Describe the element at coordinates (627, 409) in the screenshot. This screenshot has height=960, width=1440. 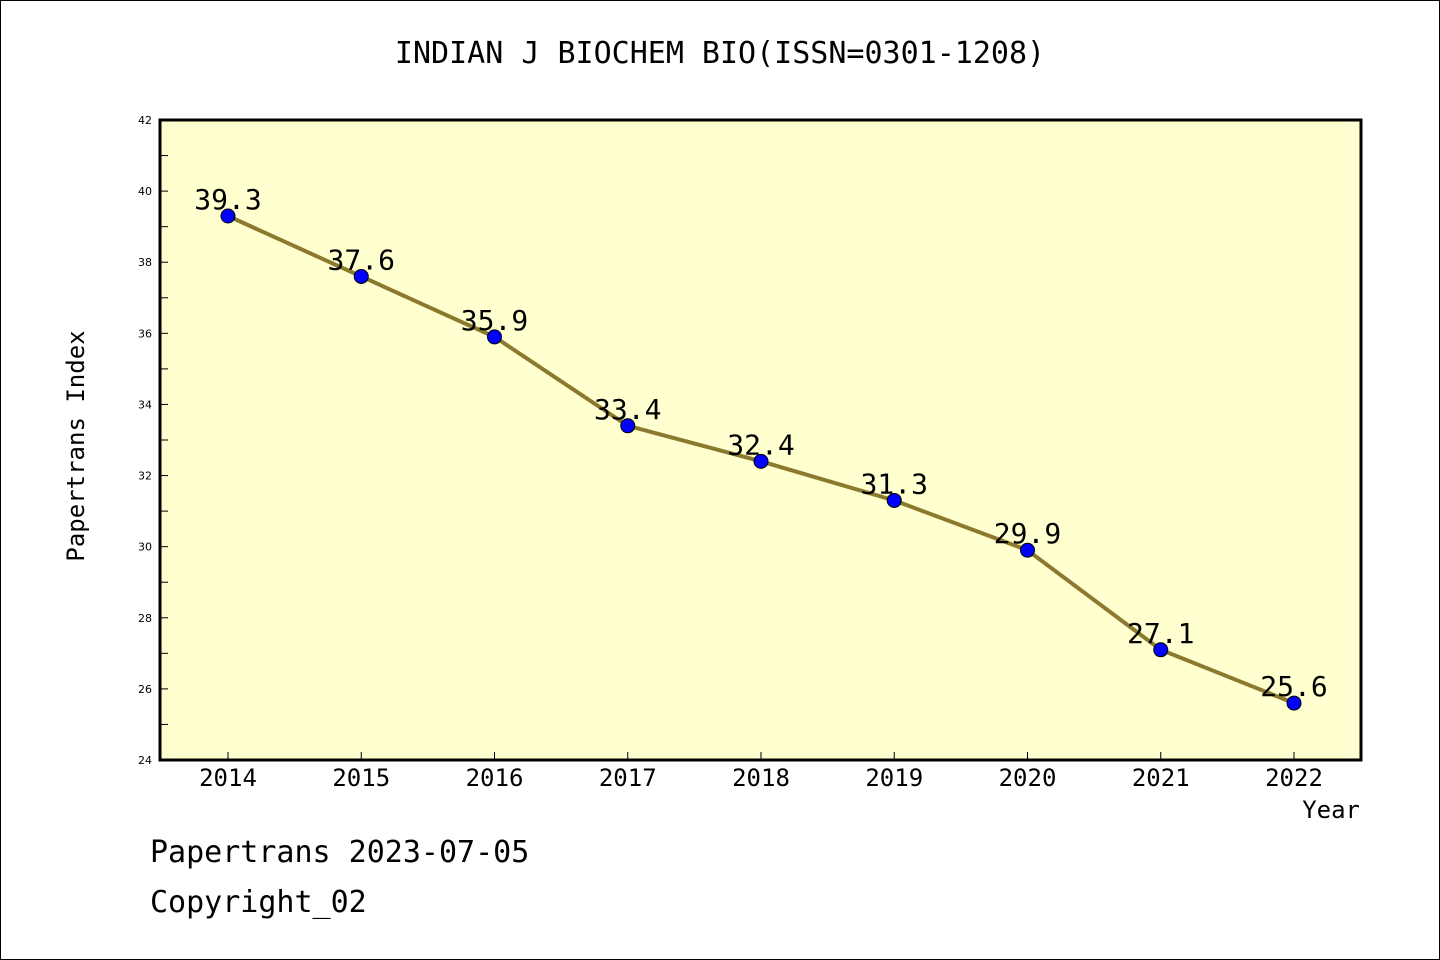
I see `data-label: 33.4` at that location.